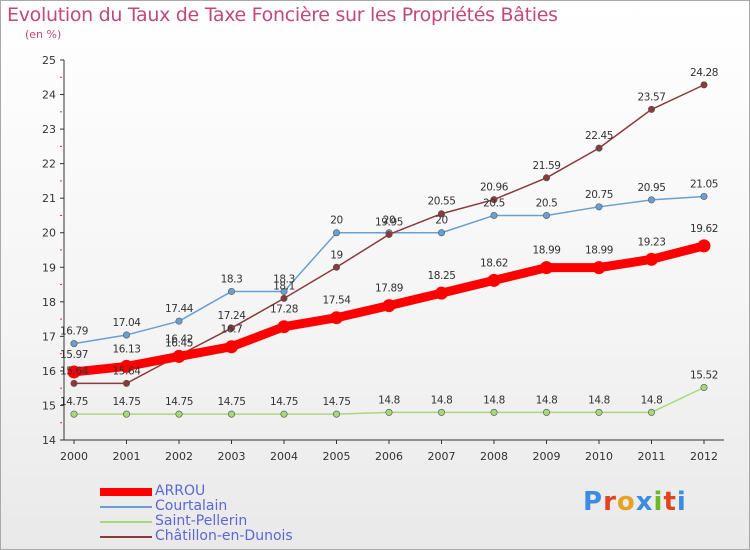  Describe the element at coordinates (599, 456) in the screenshot. I see `x-tick-label: 2010` at that location.